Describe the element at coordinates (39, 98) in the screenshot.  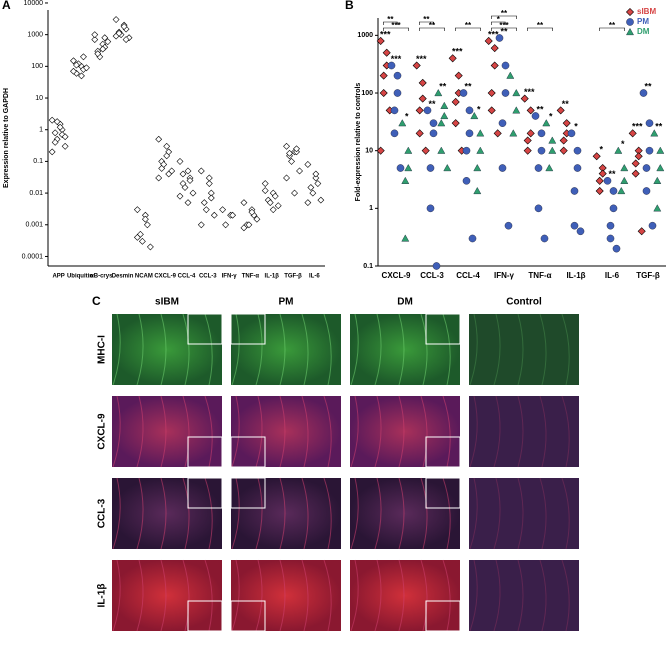
I see `y-tick-label: 10` at that location.